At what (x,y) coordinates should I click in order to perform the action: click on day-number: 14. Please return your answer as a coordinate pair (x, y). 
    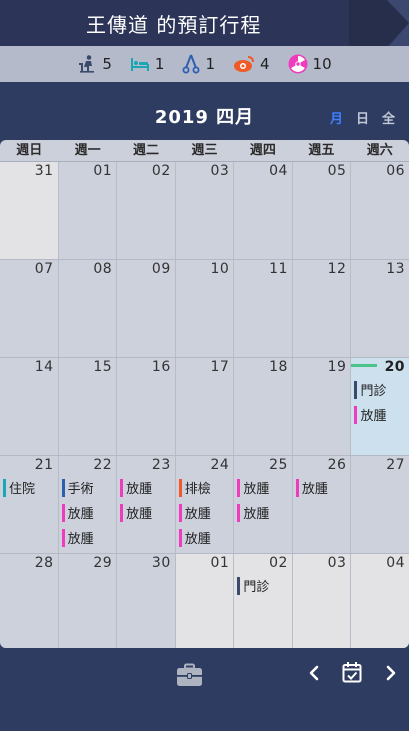
    Looking at the image, I should click on (44, 367).